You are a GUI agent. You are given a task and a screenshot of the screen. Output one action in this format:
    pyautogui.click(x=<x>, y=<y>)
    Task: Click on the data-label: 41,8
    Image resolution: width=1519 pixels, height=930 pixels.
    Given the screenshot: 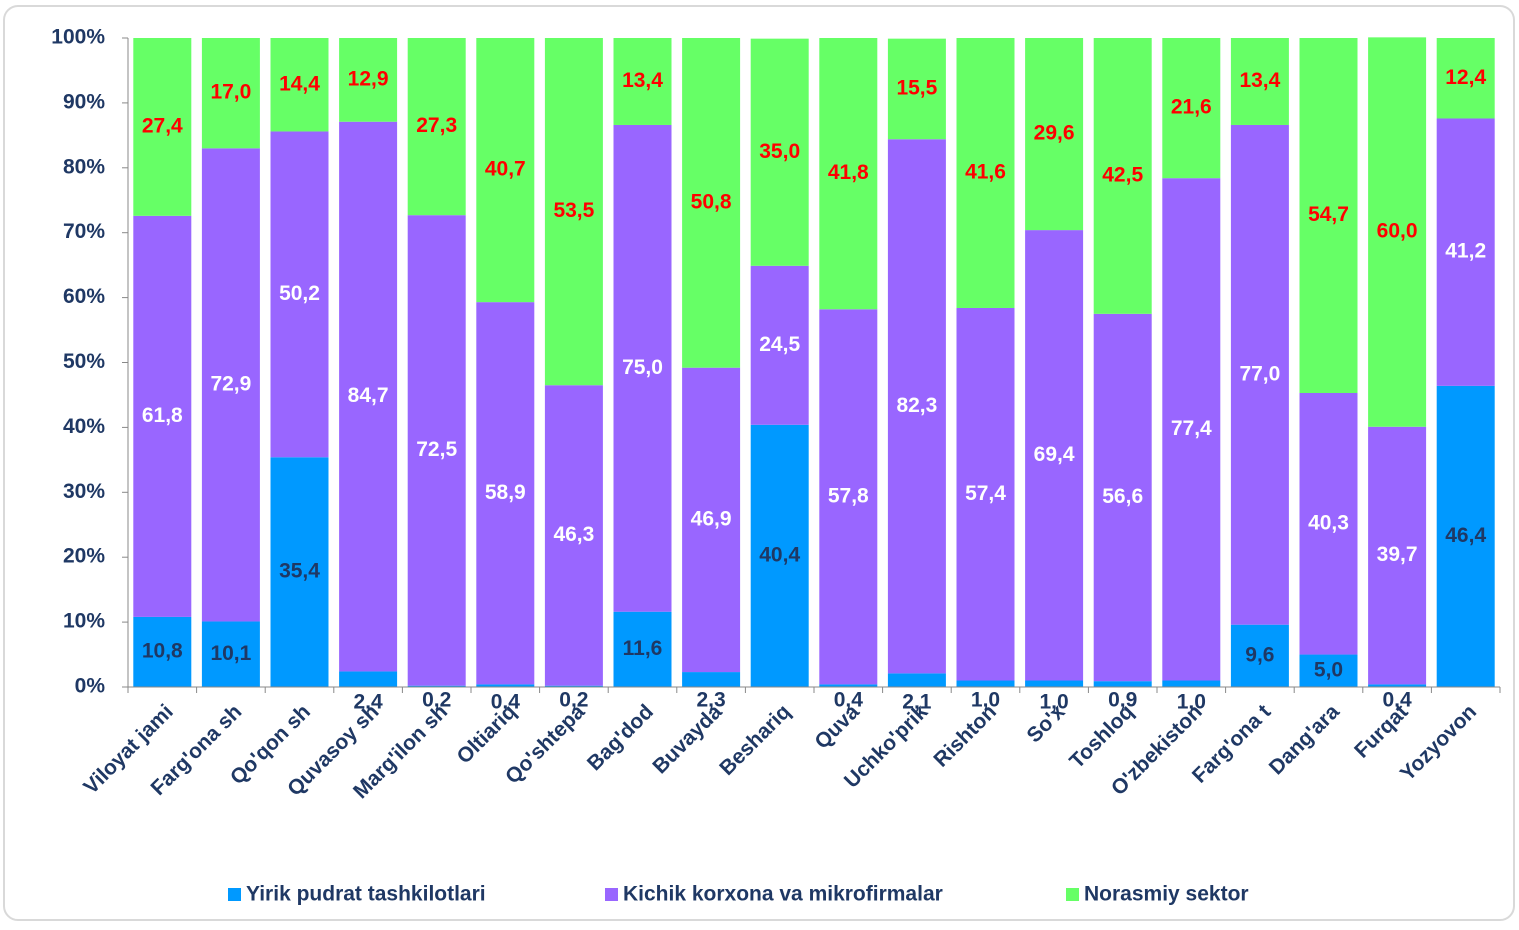 What is the action you would take?
    pyautogui.click(x=848, y=172)
    